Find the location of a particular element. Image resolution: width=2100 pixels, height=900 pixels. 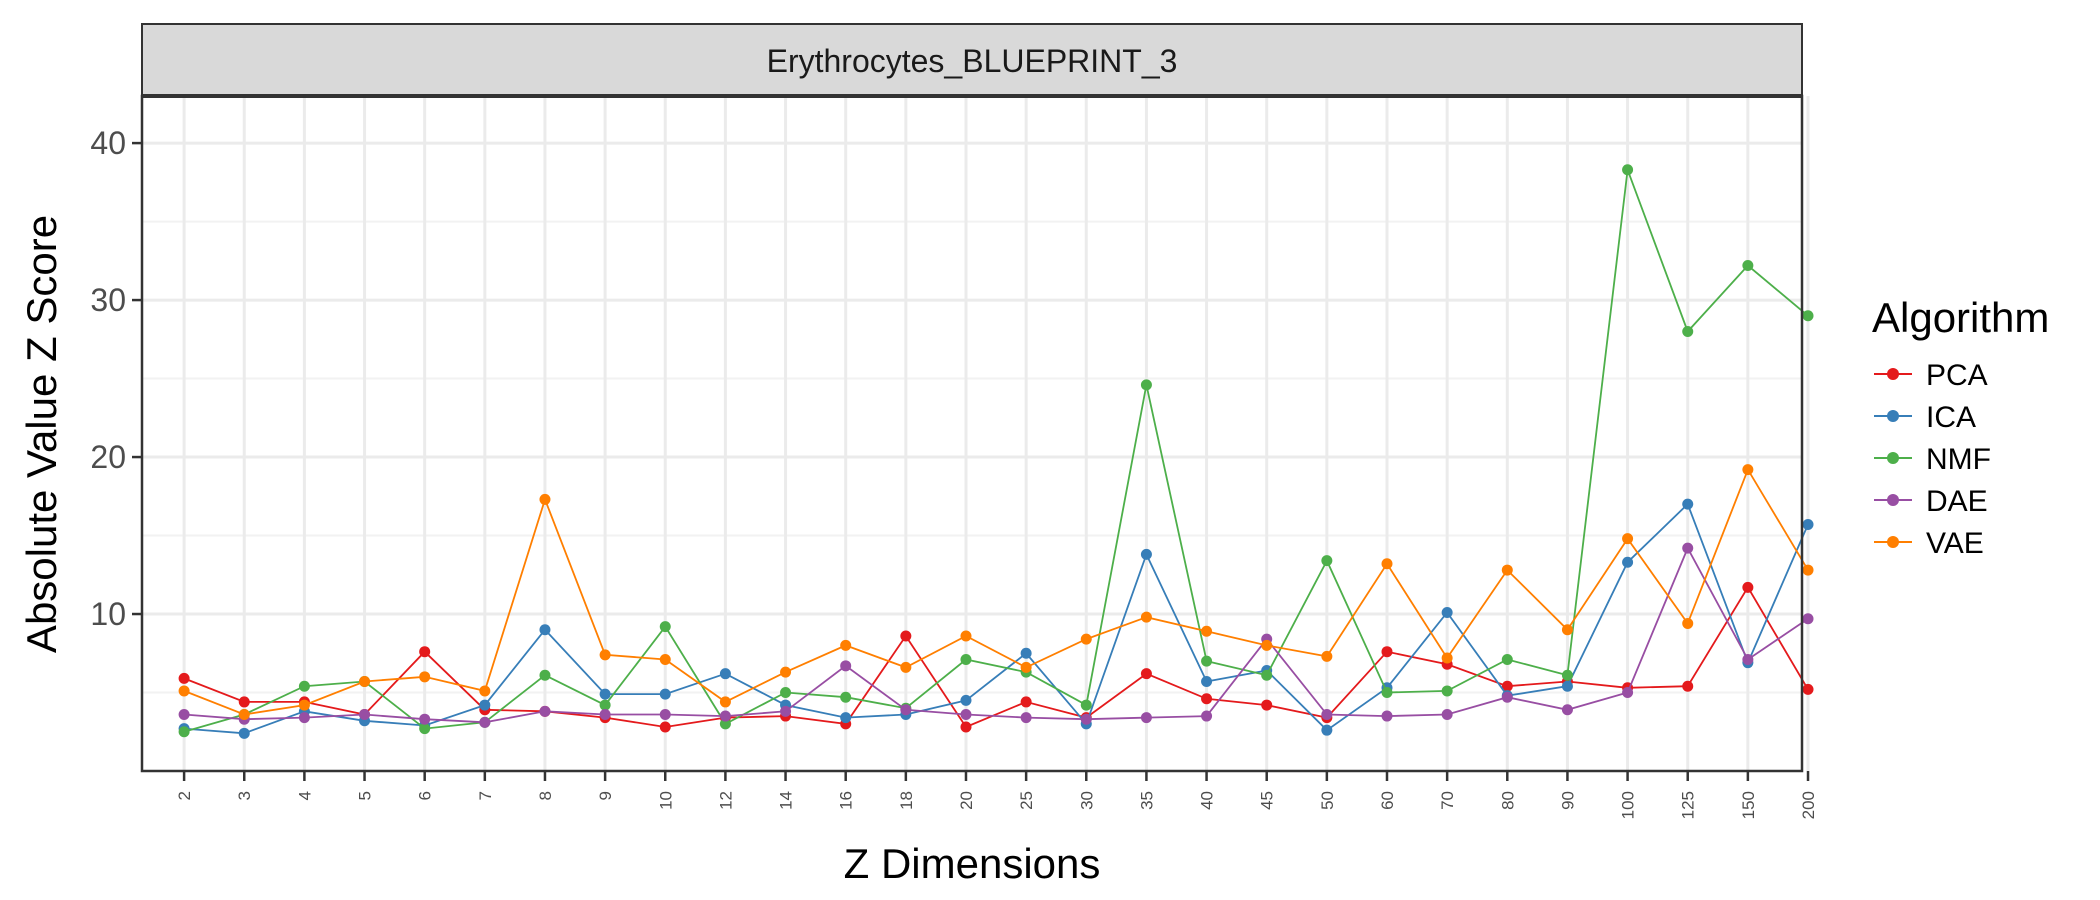

chart-title: Erythrocytes_BLUEPRINT_3 is located at coordinates (972, 61).